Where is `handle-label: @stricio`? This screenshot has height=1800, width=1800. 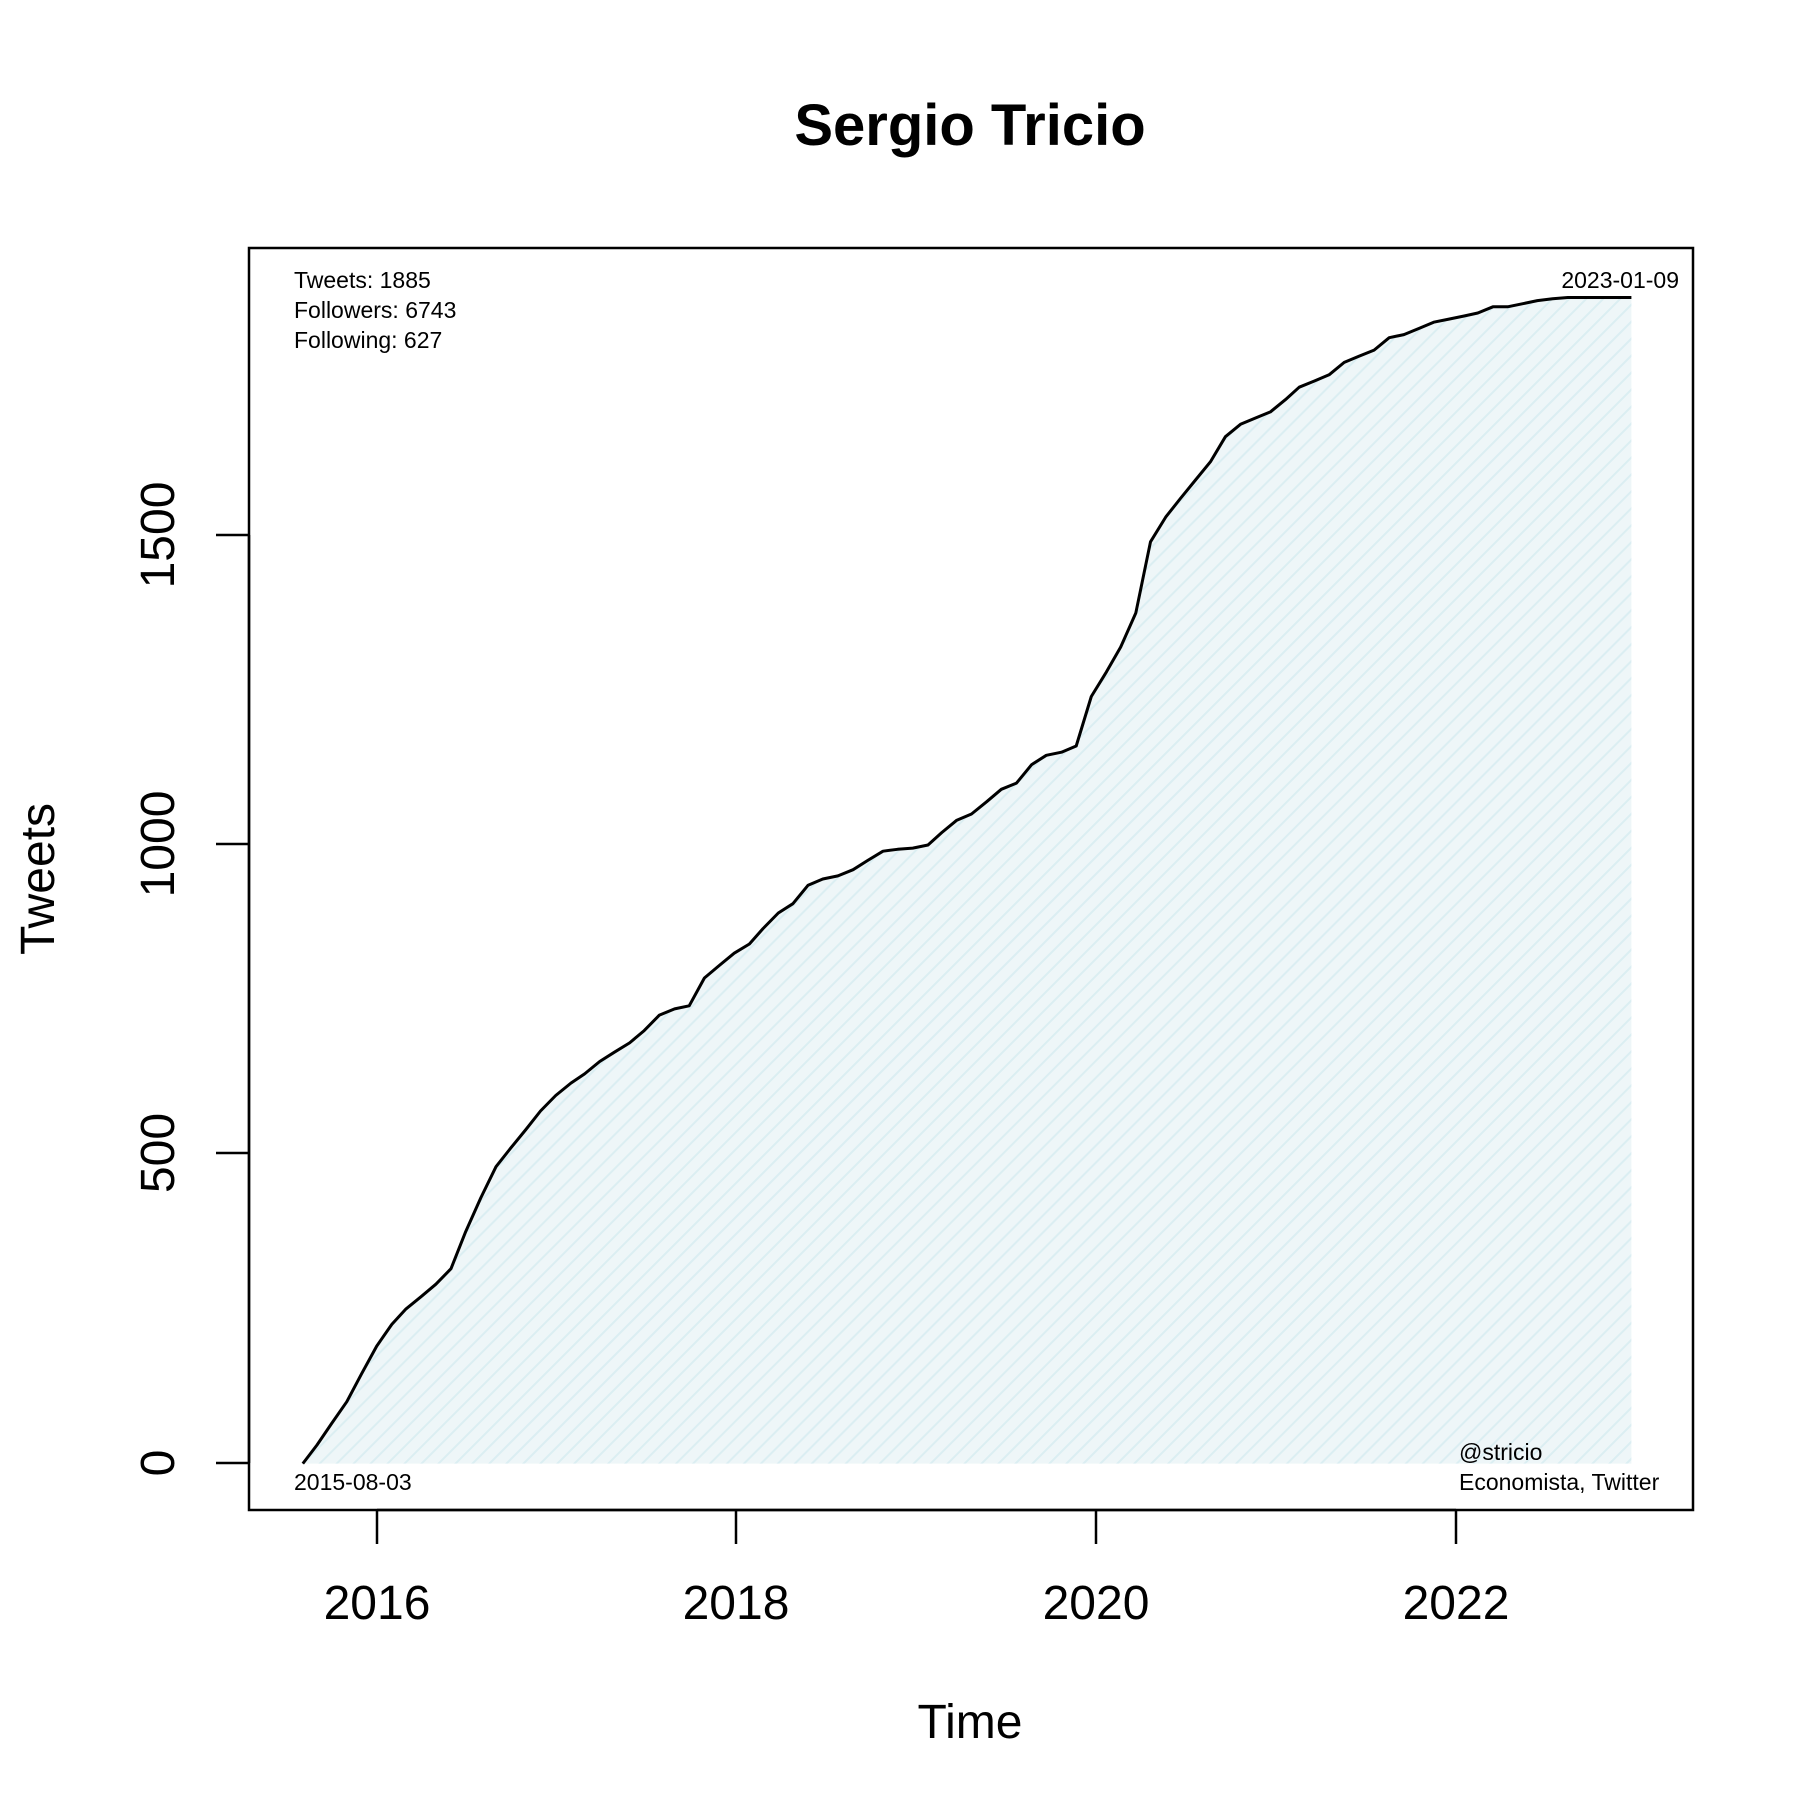
handle-label: @stricio is located at coordinates (1500, 1452).